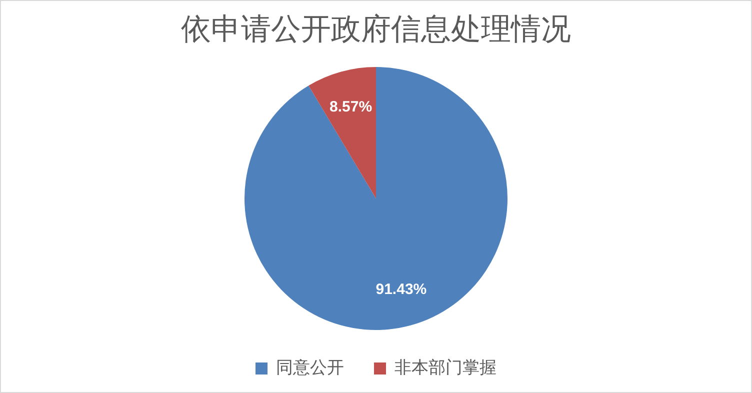 The width and height of the screenshot is (752, 393). What do you see at coordinates (401, 289) in the screenshot?
I see `data-label: 91.43%` at bounding box center [401, 289].